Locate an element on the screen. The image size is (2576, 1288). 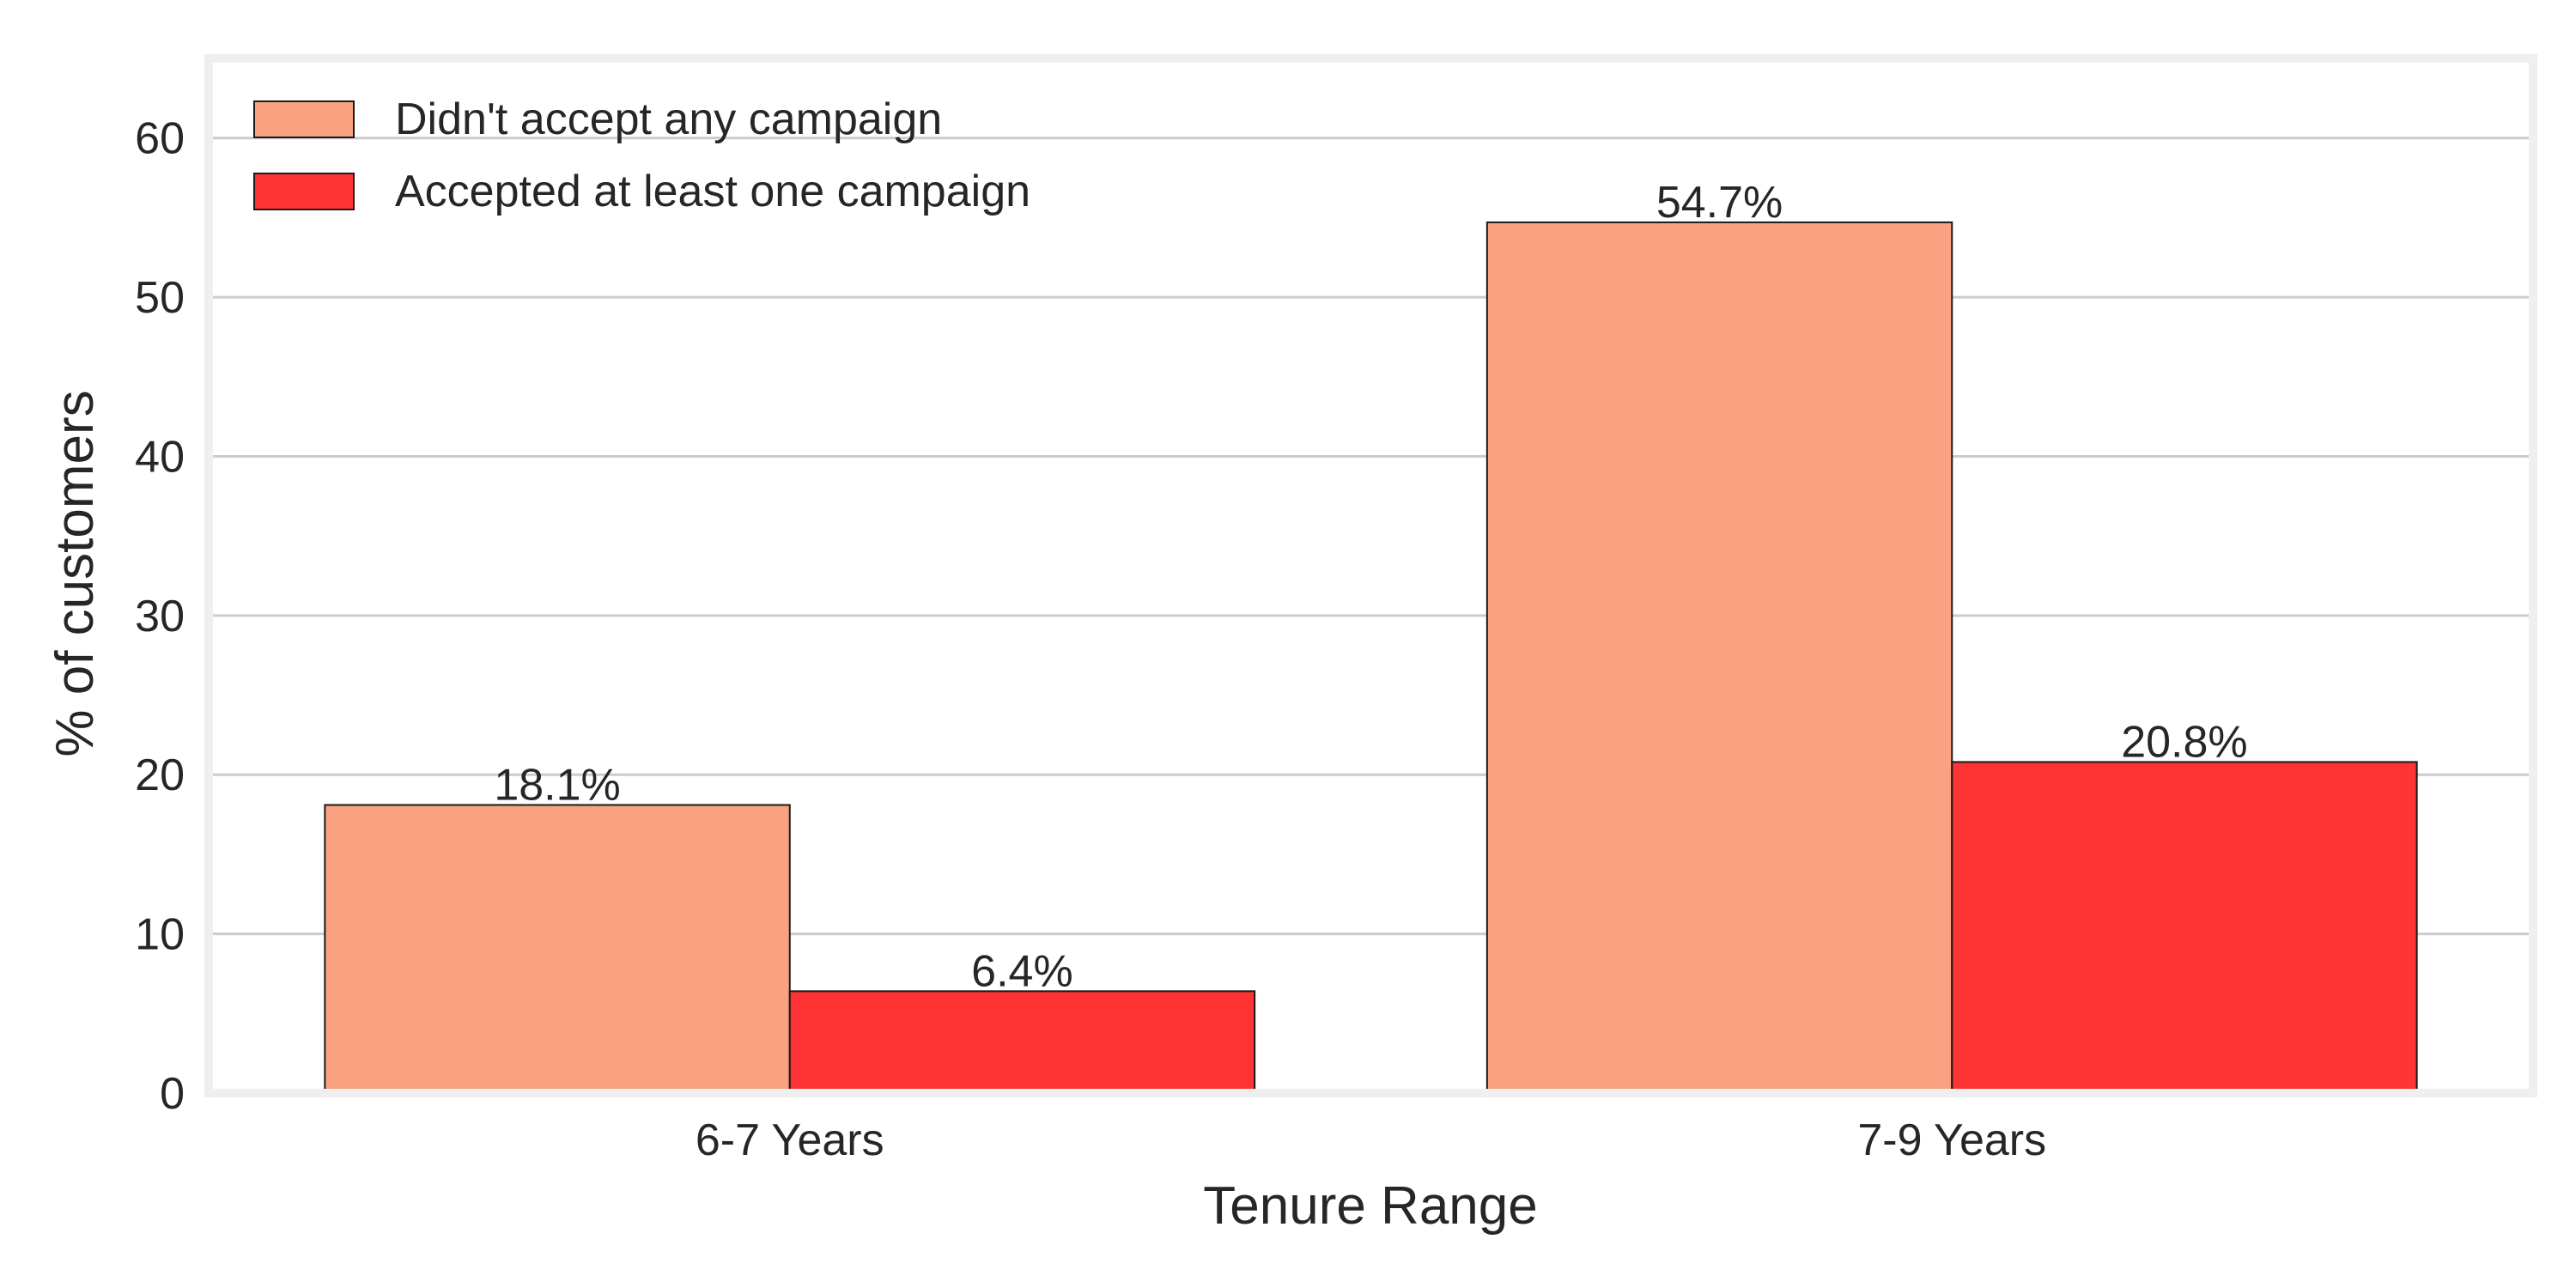
legend-label: Didn't accept any campaign is located at coordinates (669, 119).